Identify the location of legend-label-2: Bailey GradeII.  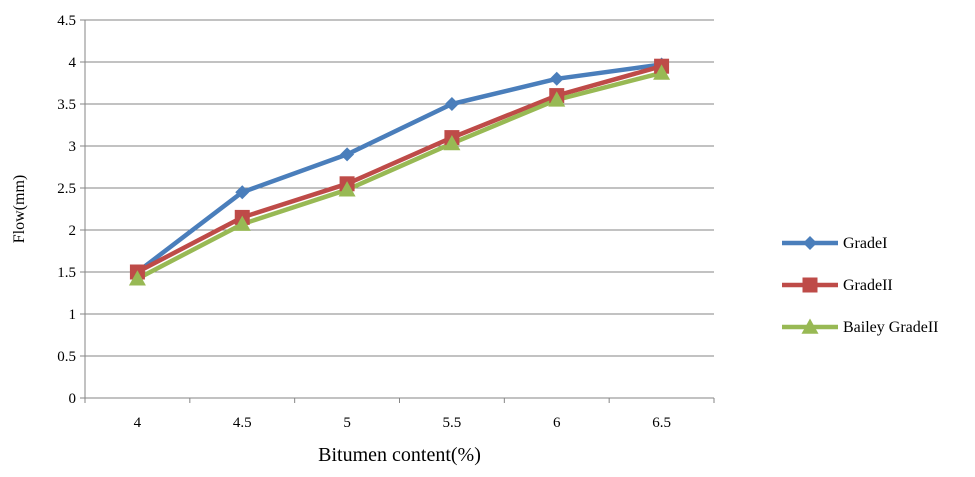
(891, 327).